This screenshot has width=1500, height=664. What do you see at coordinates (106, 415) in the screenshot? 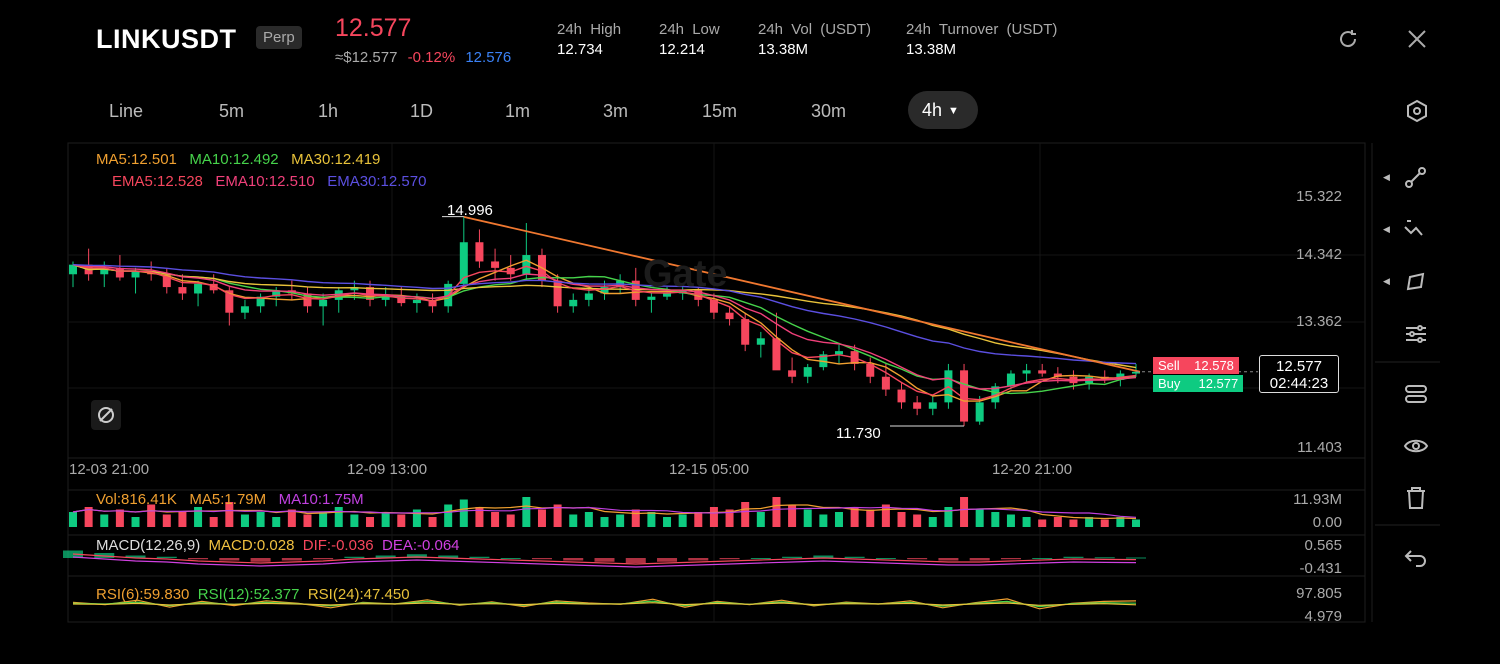
I see `visibility-toggle-button` at bounding box center [106, 415].